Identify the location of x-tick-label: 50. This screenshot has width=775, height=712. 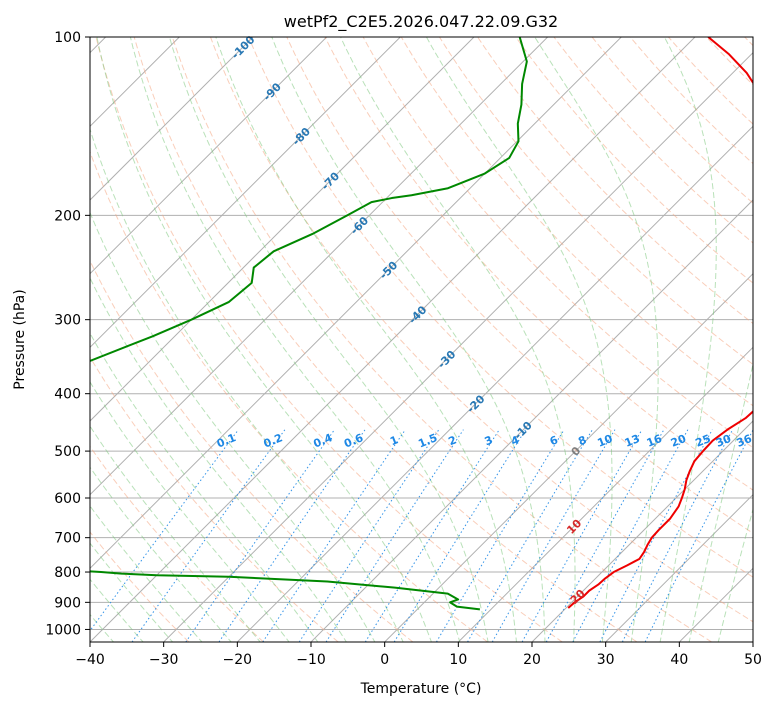
(753, 660).